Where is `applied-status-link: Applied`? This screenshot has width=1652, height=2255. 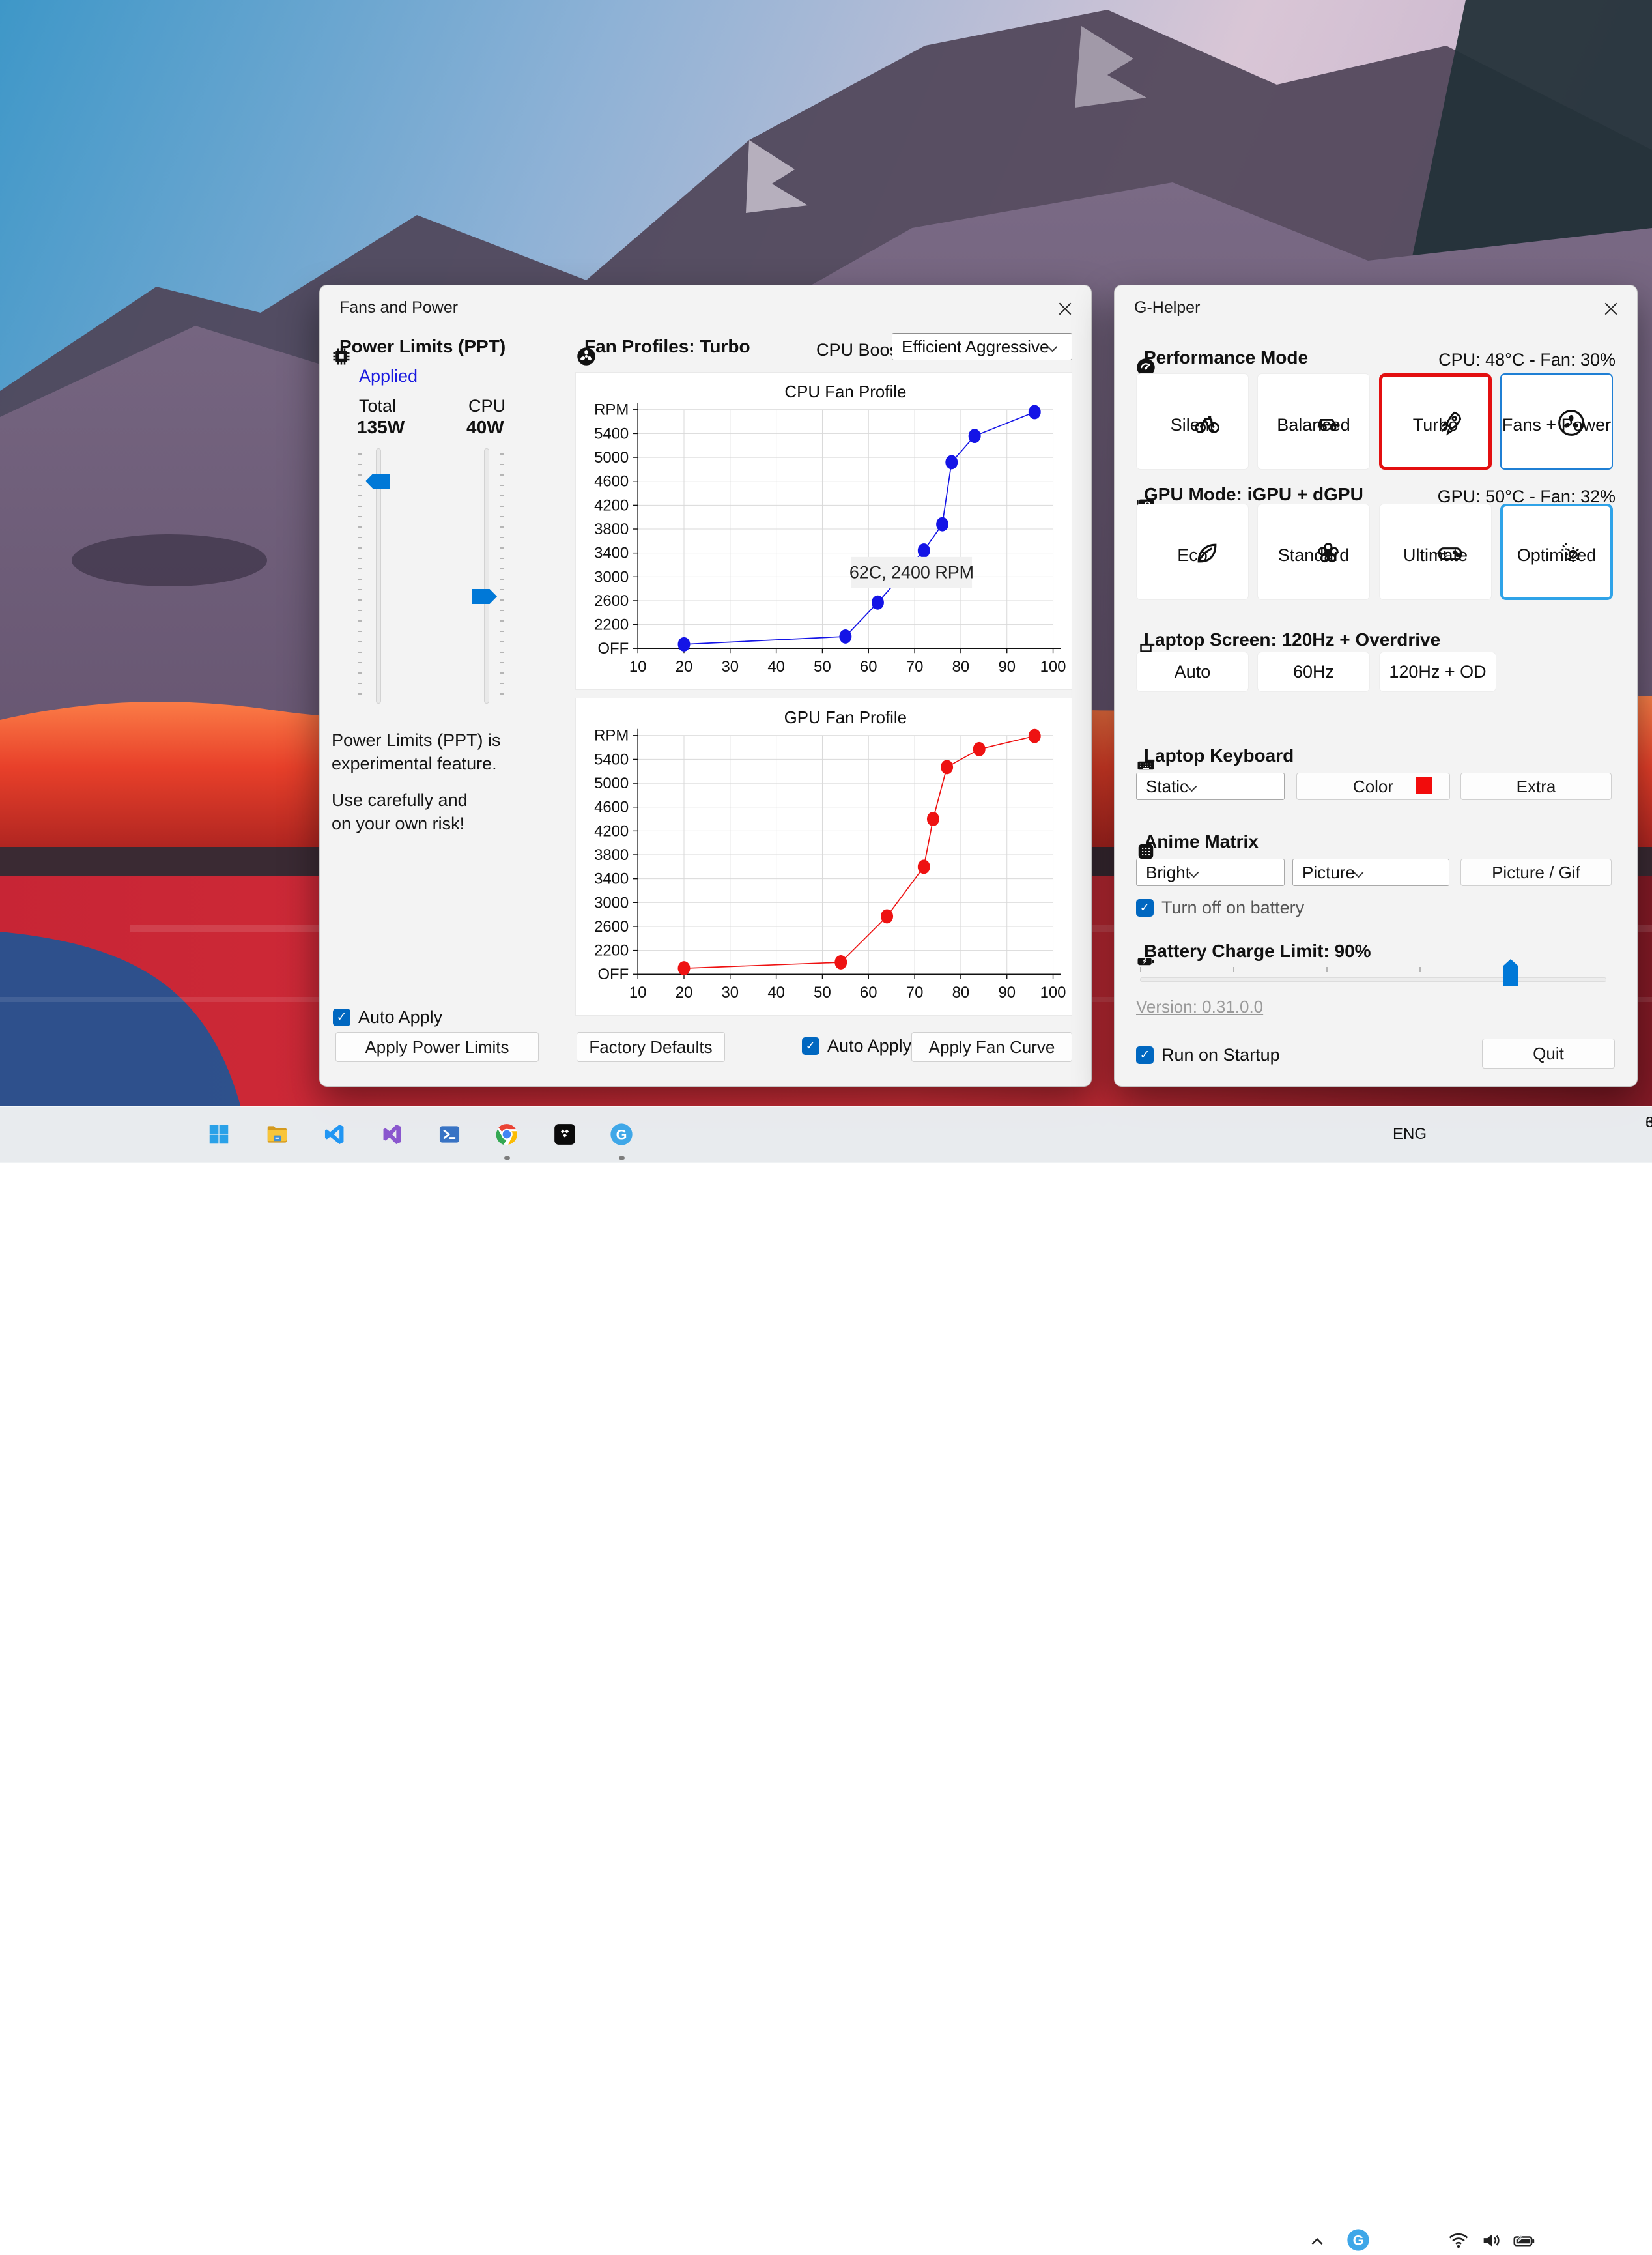 applied-status-link: Applied is located at coordinates (388, 376).